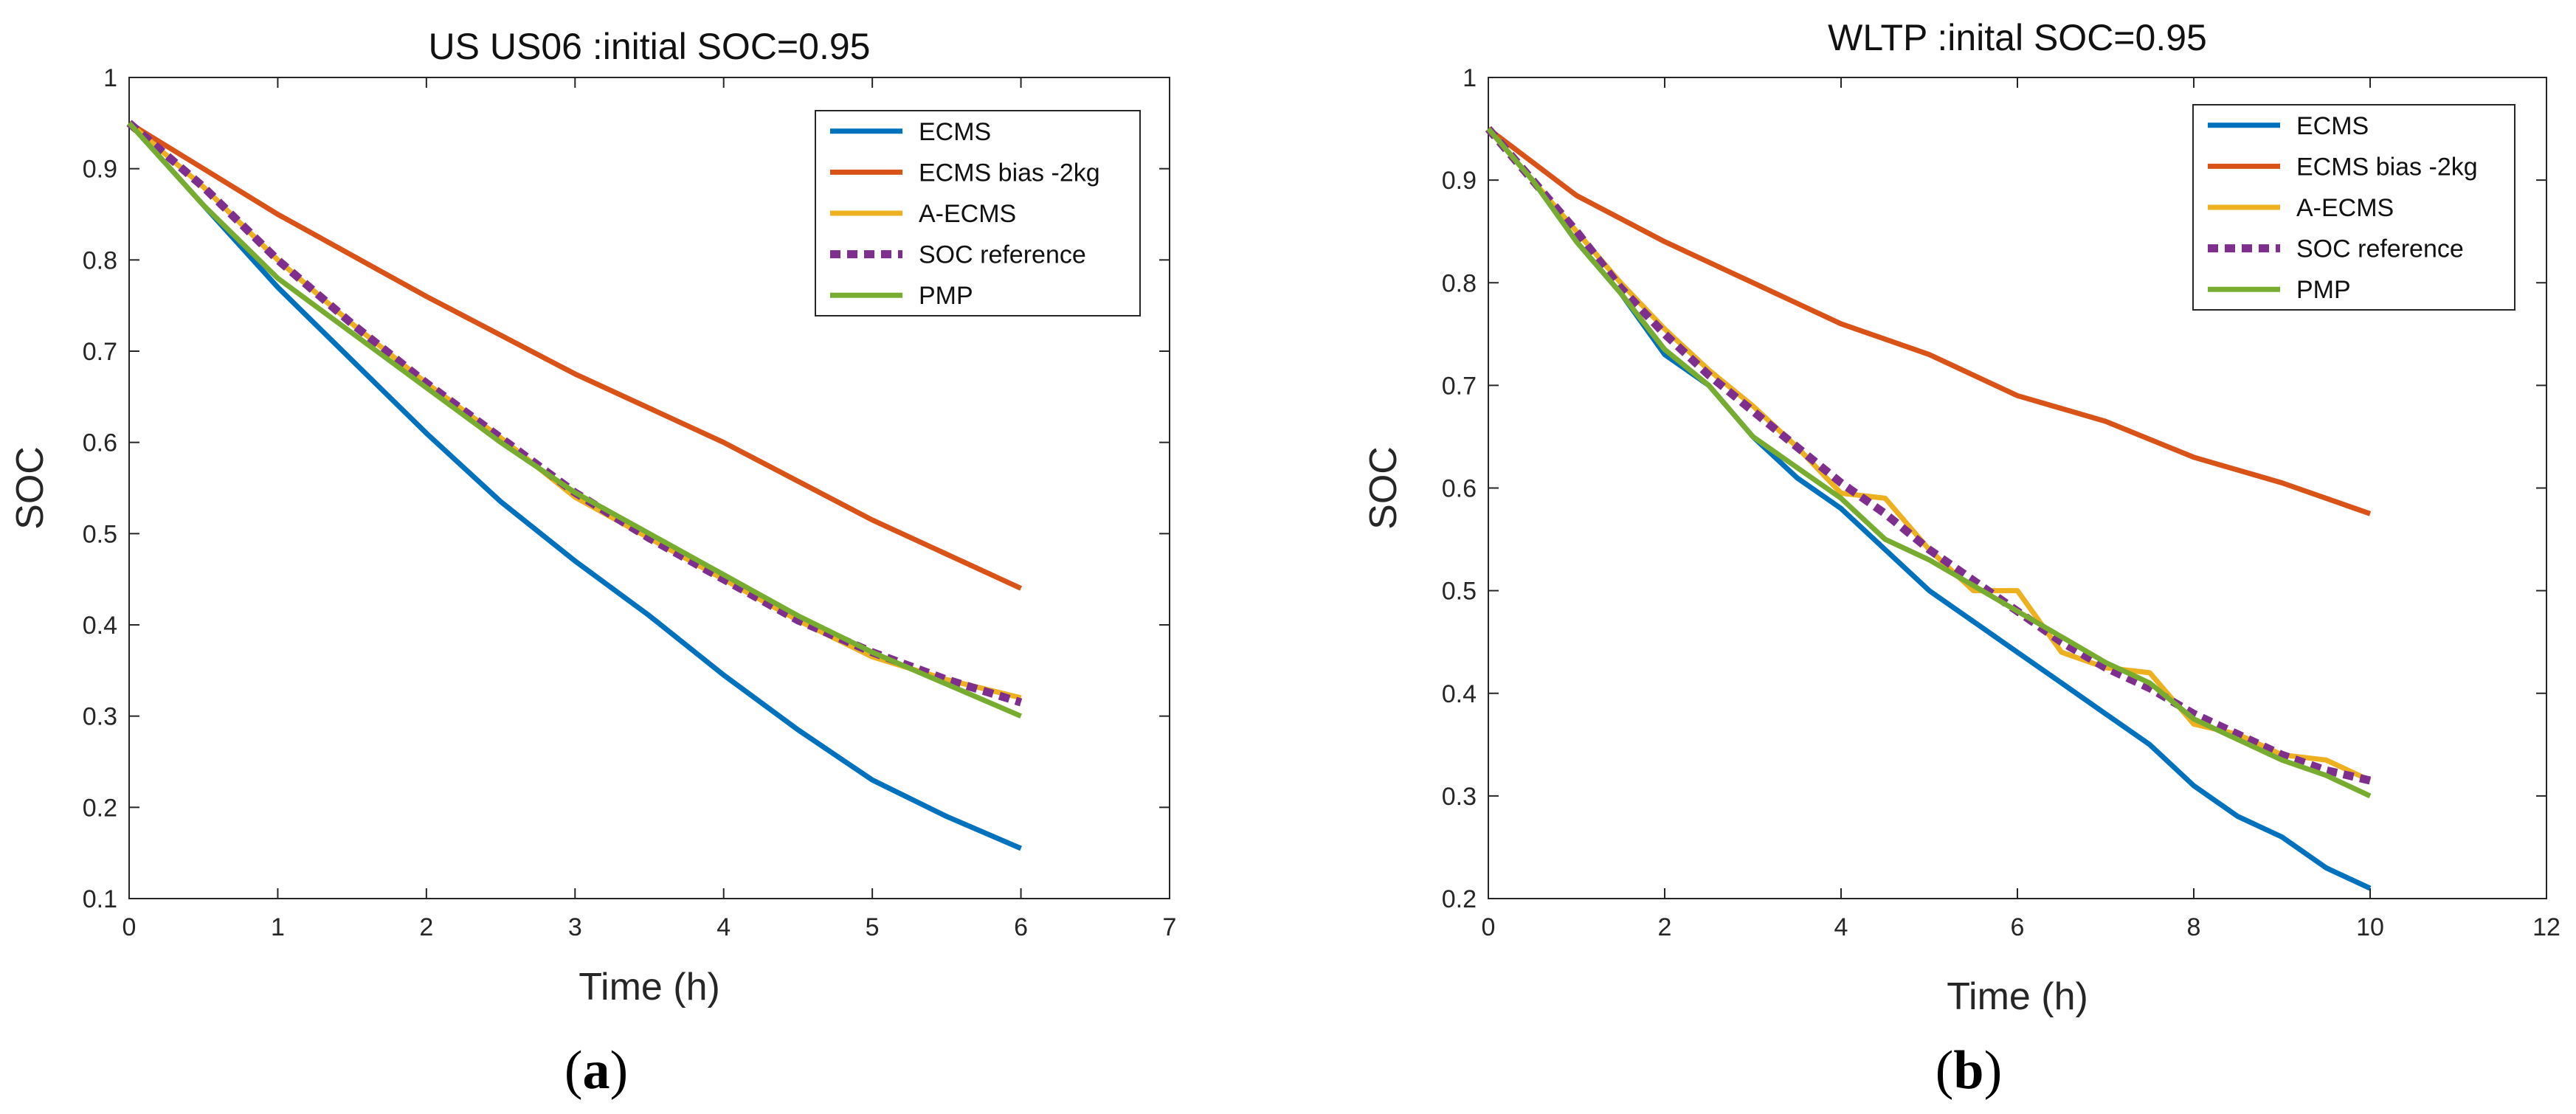 Image resolution: width=2576 pixels, height=1114 pixels. I want to click on x-tick-label: 3, so click(575, 927).